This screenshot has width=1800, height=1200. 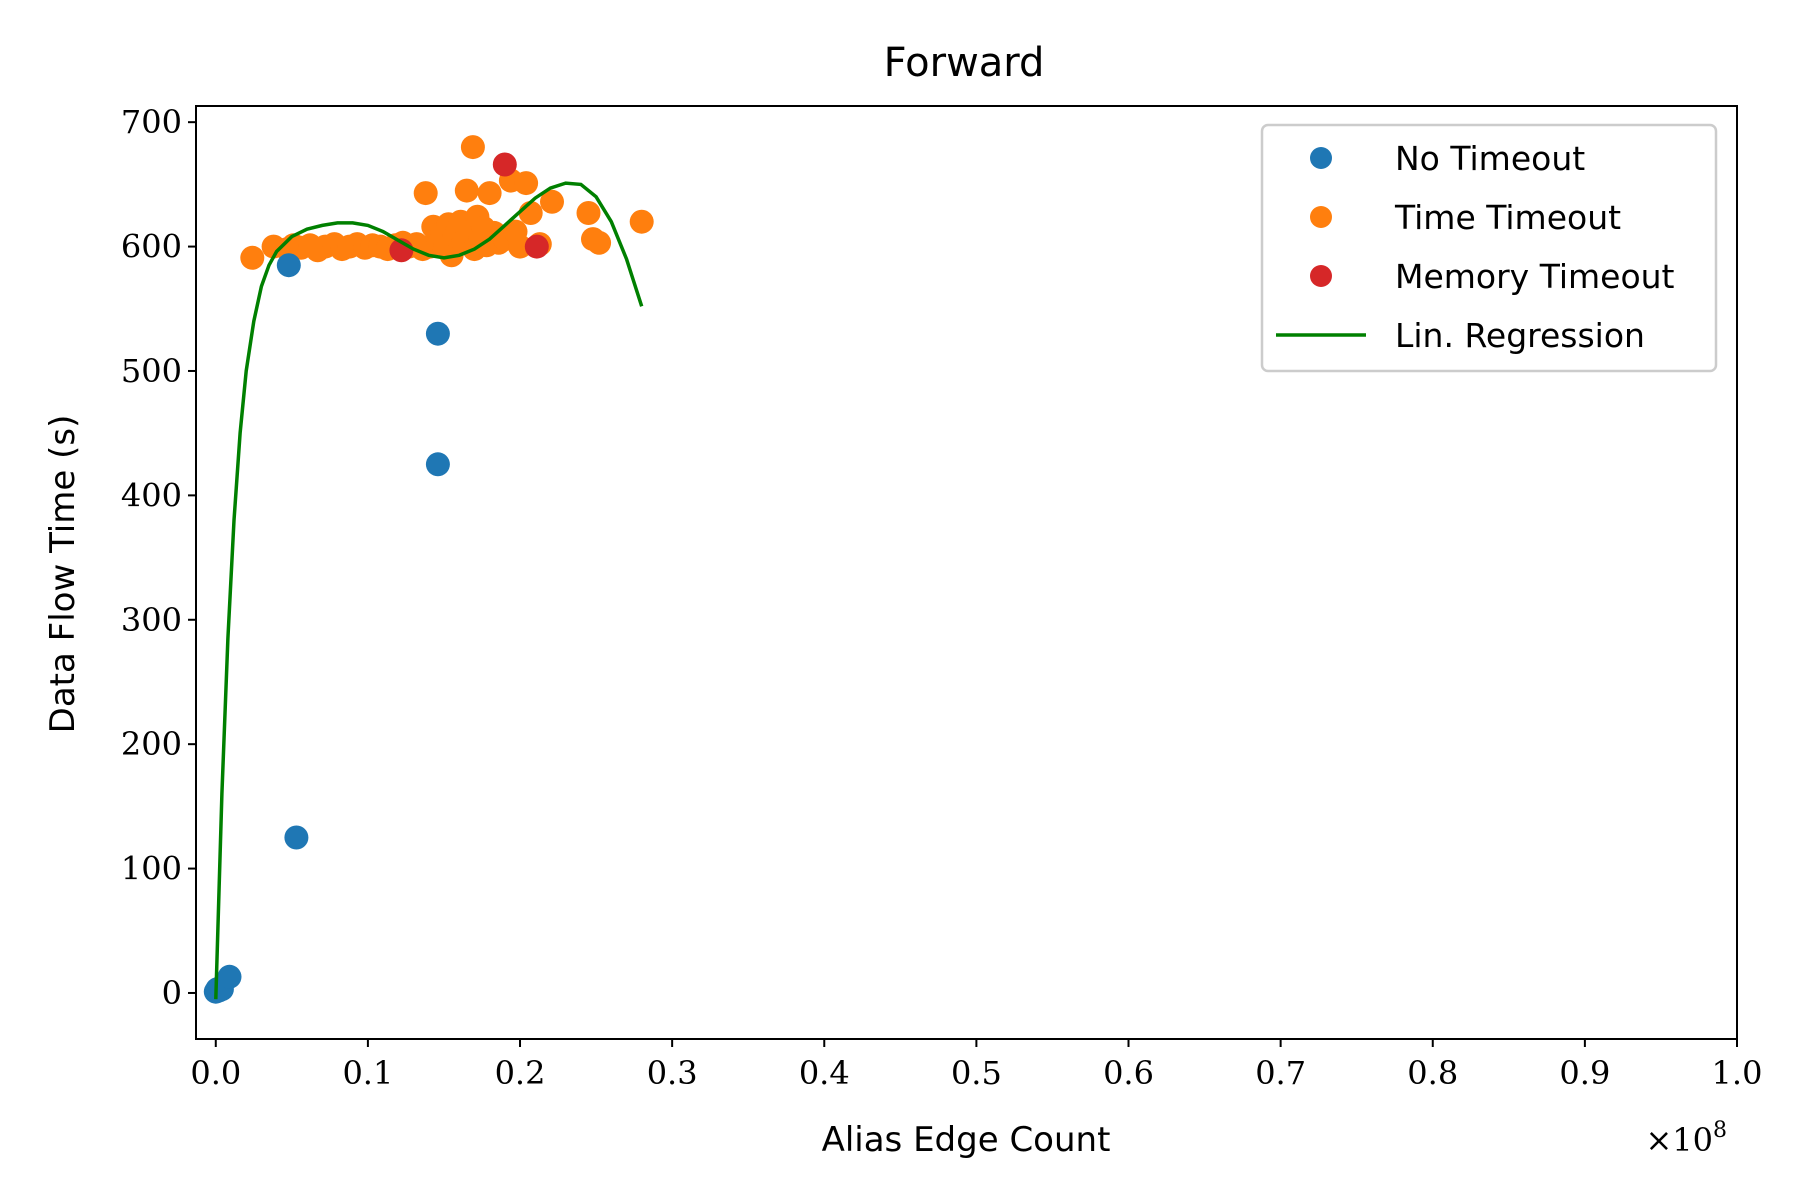 I want to click on x-axis-multiplier-exponent: 8, so click(x=1720, y=1130).